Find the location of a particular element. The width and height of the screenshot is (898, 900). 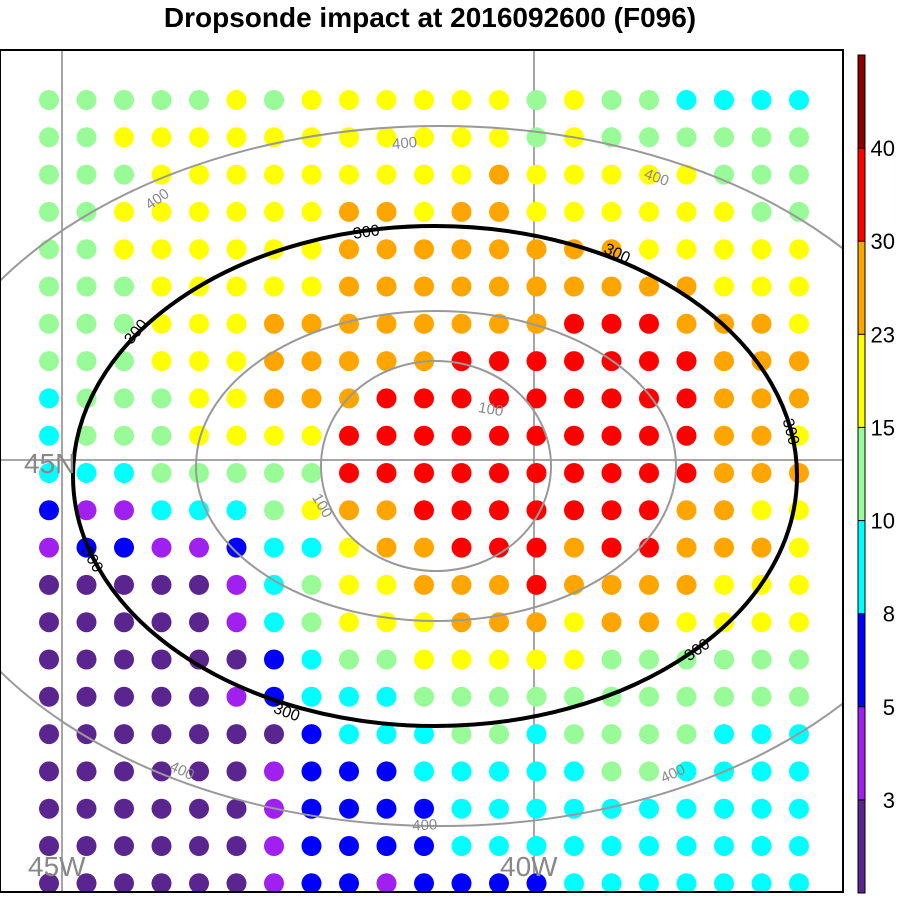

contour-label-400: 400 is located at coordinates (656, 178).